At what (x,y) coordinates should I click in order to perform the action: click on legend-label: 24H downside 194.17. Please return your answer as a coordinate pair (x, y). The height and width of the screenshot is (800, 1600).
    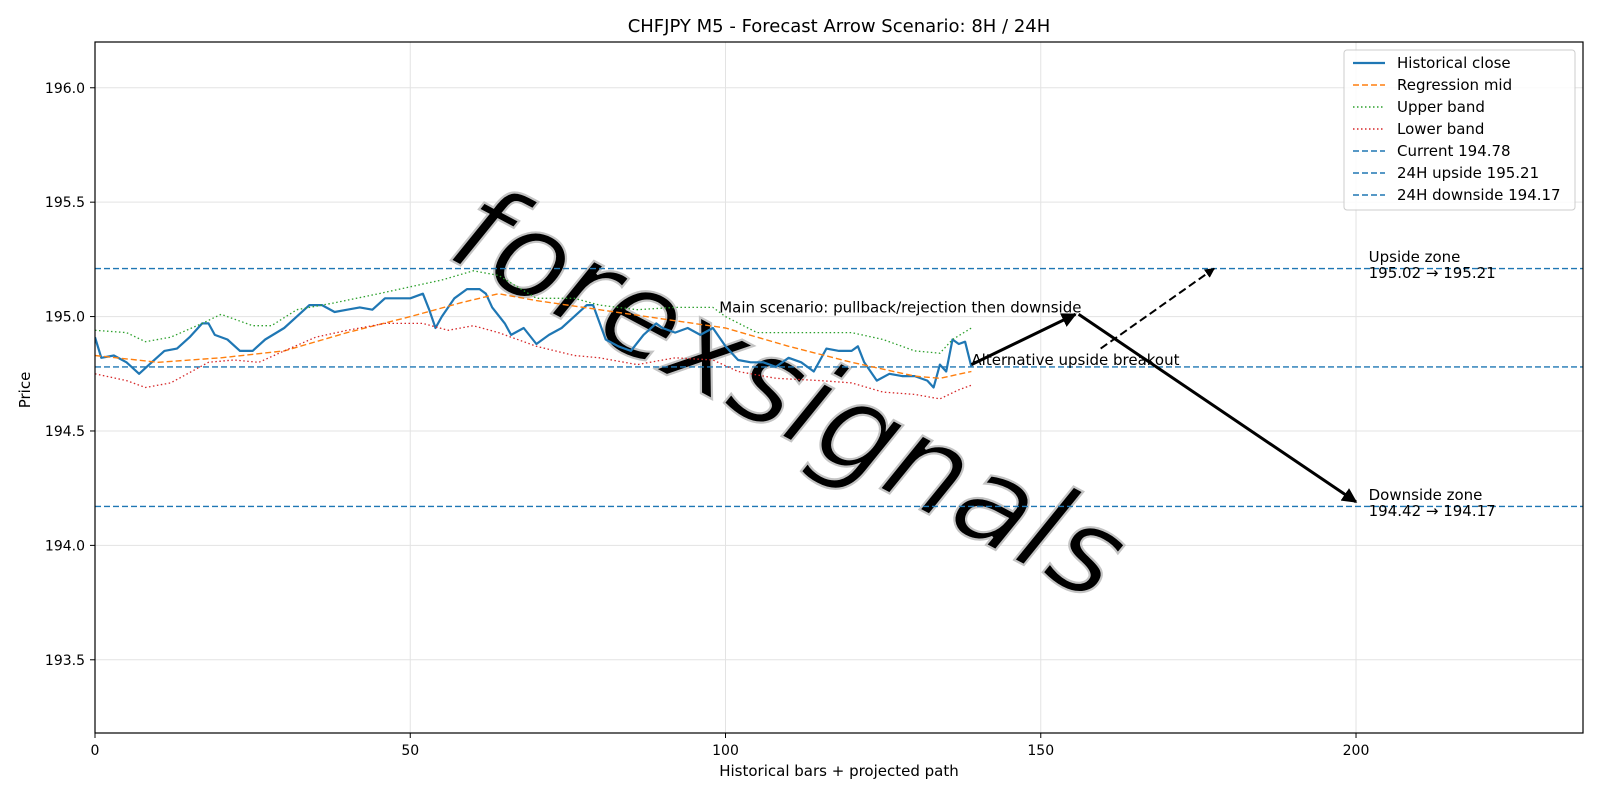
    Looking at the image, I should click on (1479, 195).